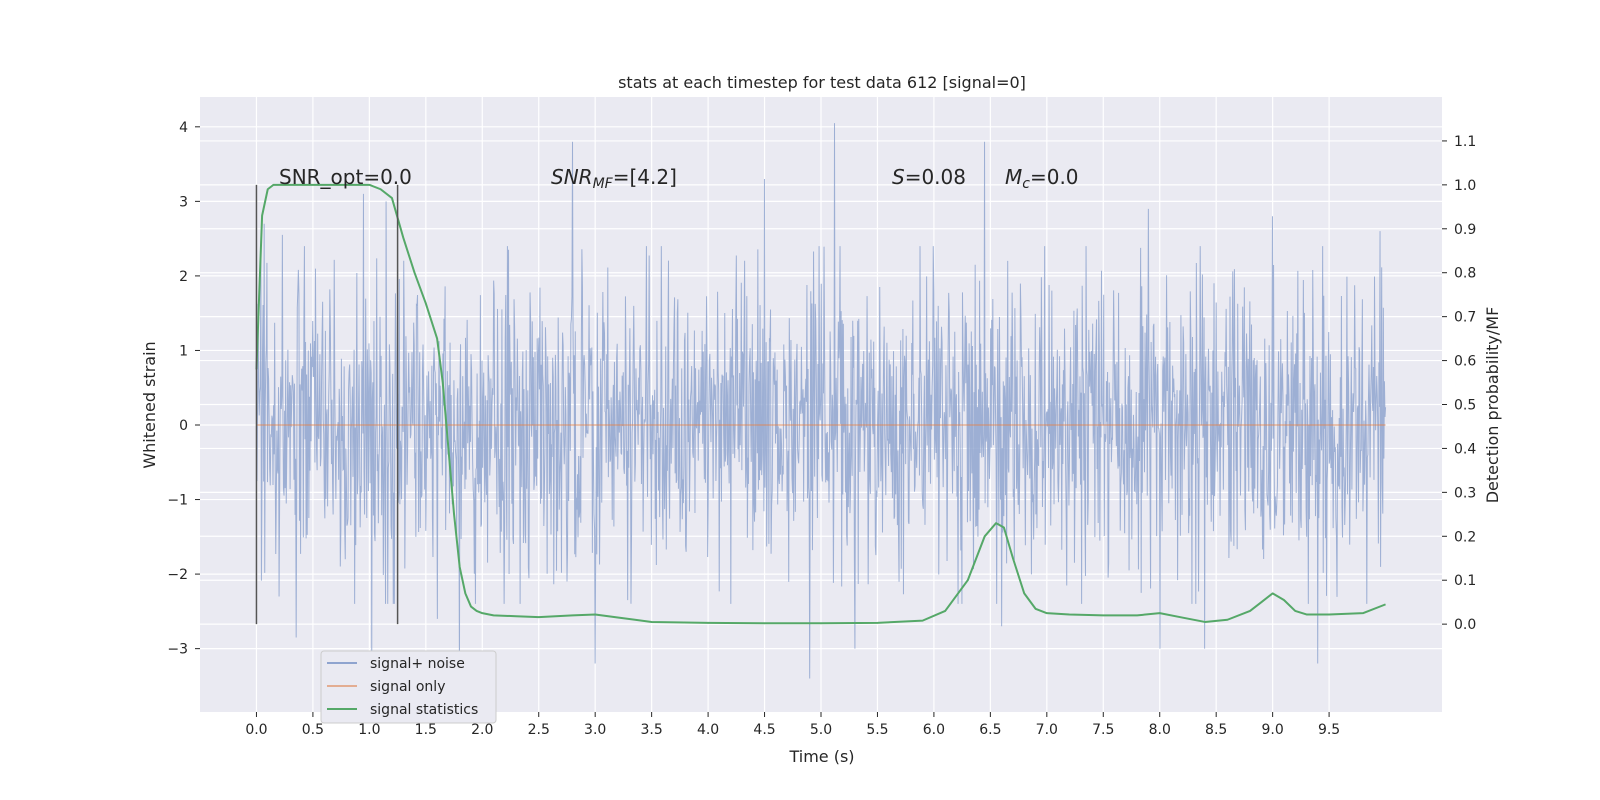 This screenshot has width=1600, height=800. What do you see at coordinates (369, 730) in the screenshot?
I see `x-tick-label: 1.0` at bounding box center [369, 730].